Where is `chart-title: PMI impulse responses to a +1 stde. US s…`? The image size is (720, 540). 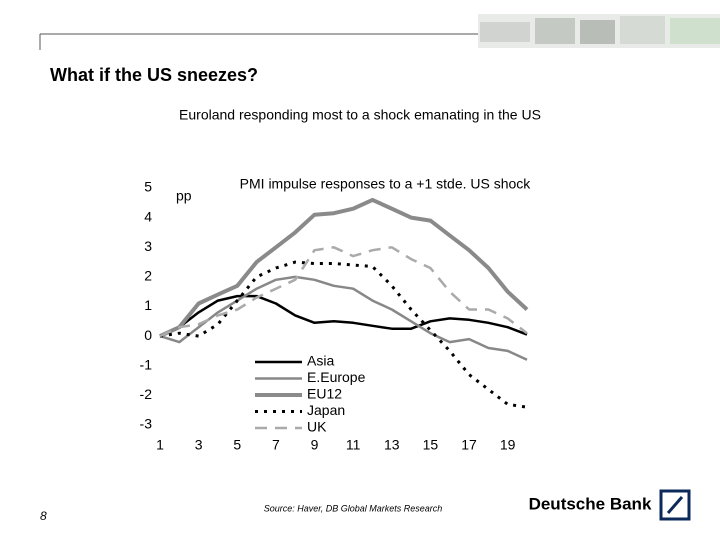 chart-title: PMI impulse responses to a +1 stde. US s… is located at coordinates (386, 184).